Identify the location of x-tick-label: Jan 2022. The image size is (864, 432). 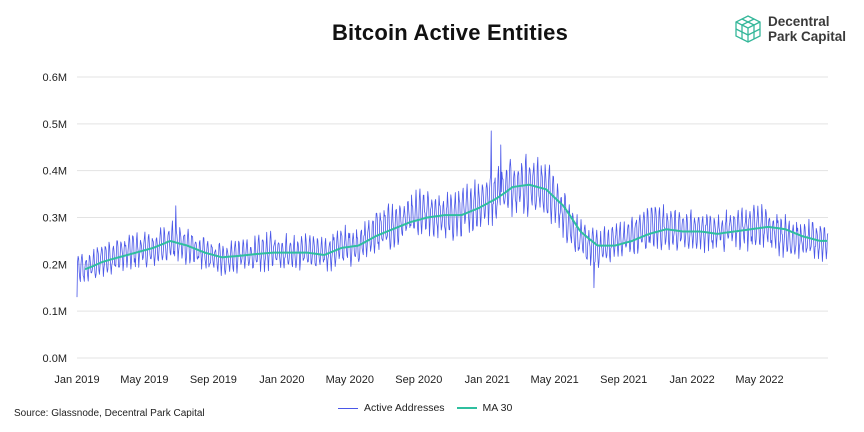
(692, 380).